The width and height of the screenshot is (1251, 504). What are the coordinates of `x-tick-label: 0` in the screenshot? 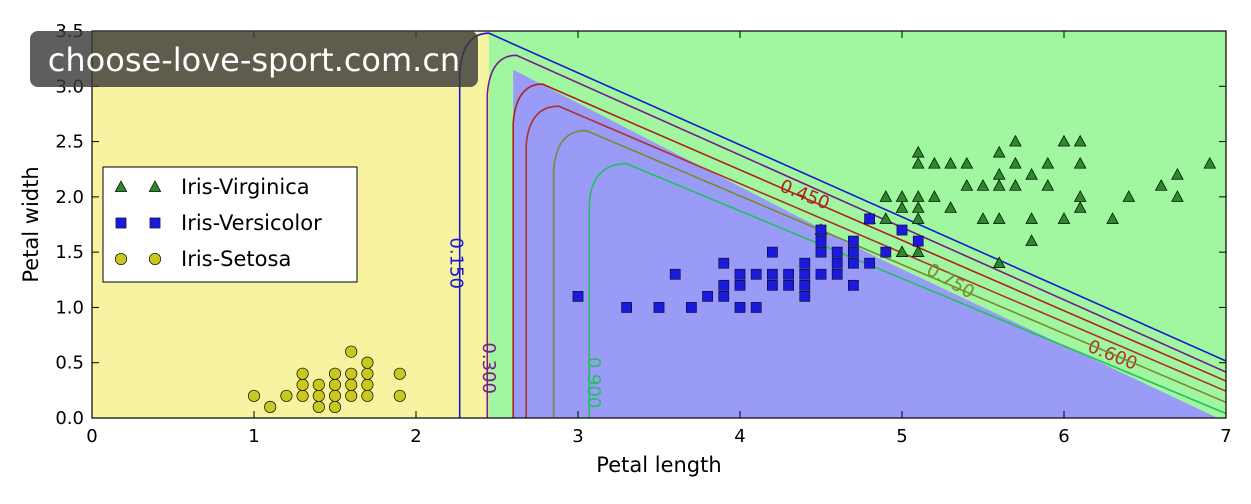 It's located at (91, 436).